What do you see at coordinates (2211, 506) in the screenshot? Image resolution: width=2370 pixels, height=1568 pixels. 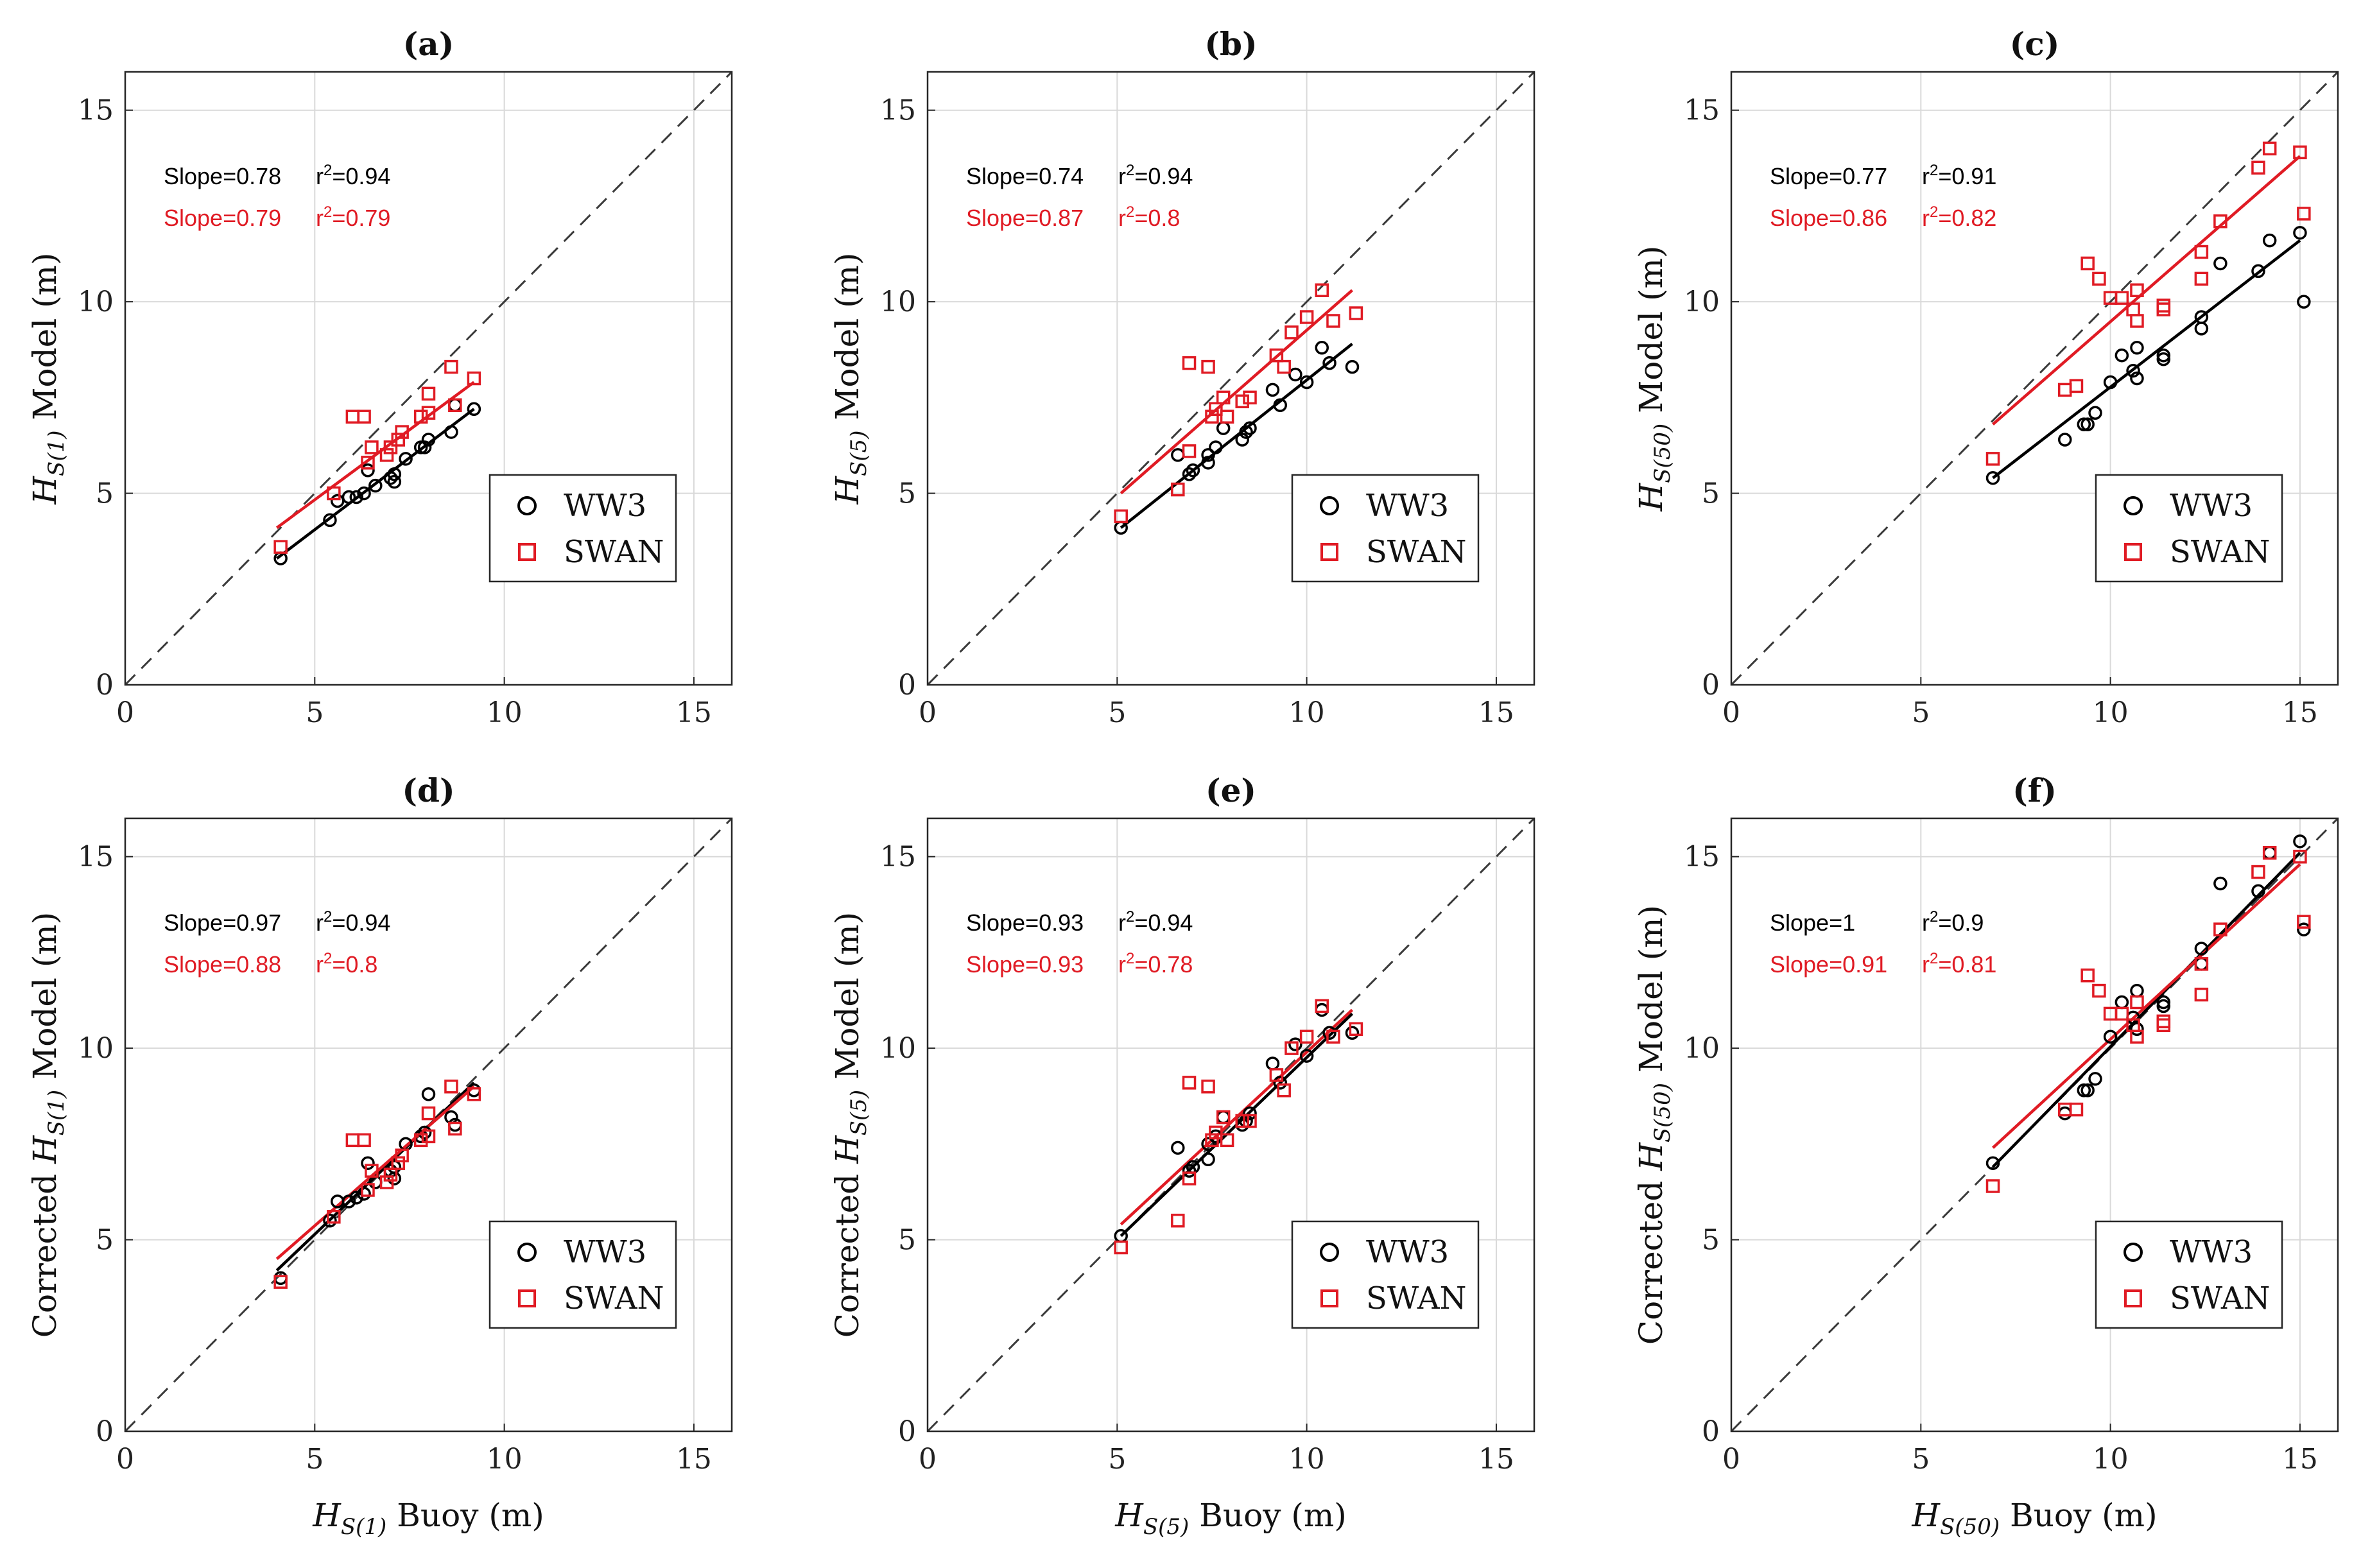 I see `legend-ww3-label: WW3` at bounding box center [2211, 506].